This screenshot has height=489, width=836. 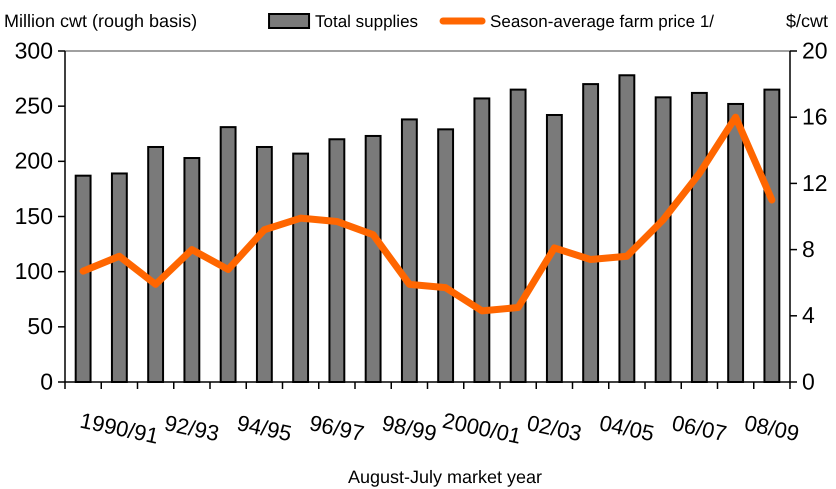 I want to click on y-tick-label: 0, so click(x=46, y=381).